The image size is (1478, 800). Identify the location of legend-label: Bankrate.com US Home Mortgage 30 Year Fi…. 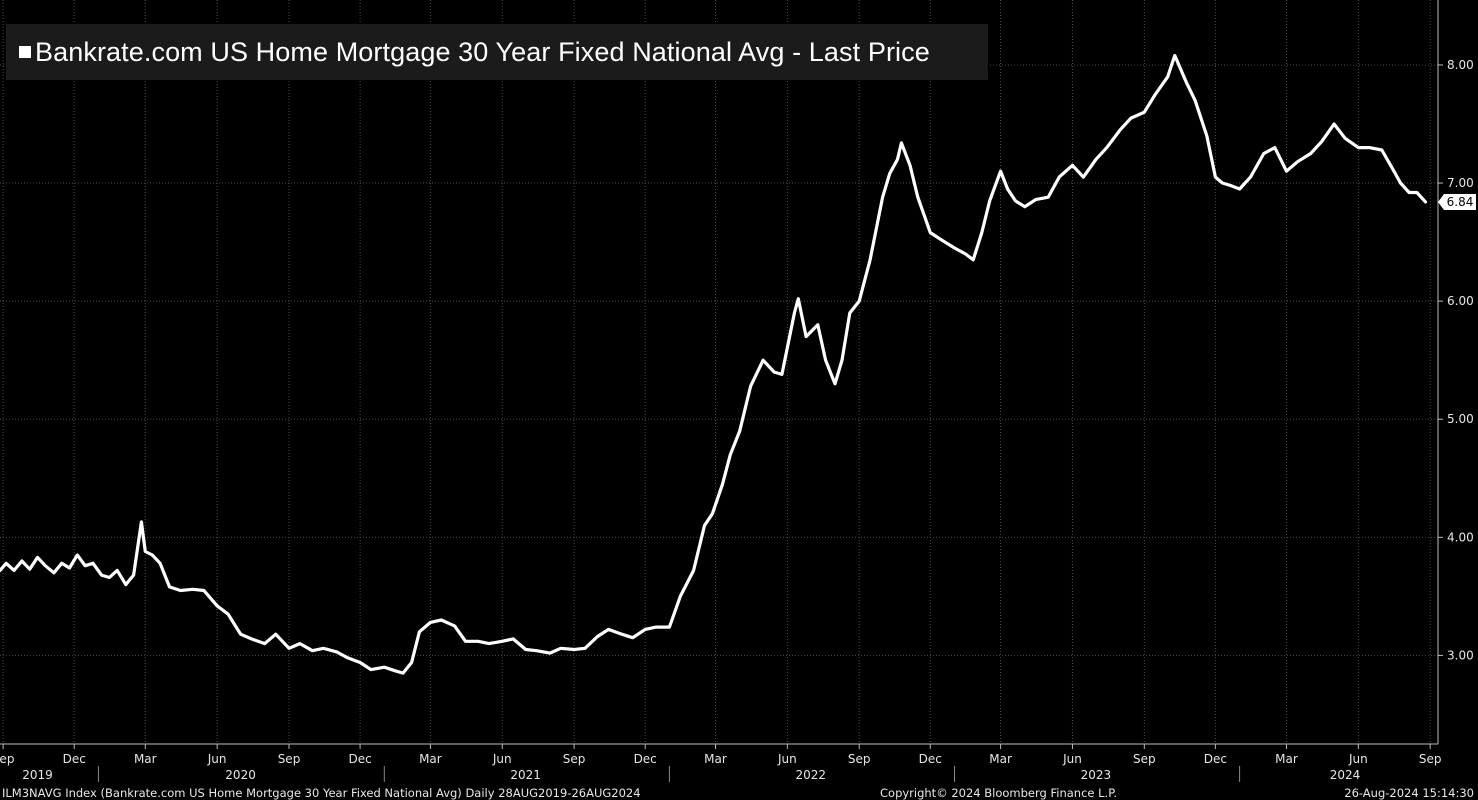
(482, 51).